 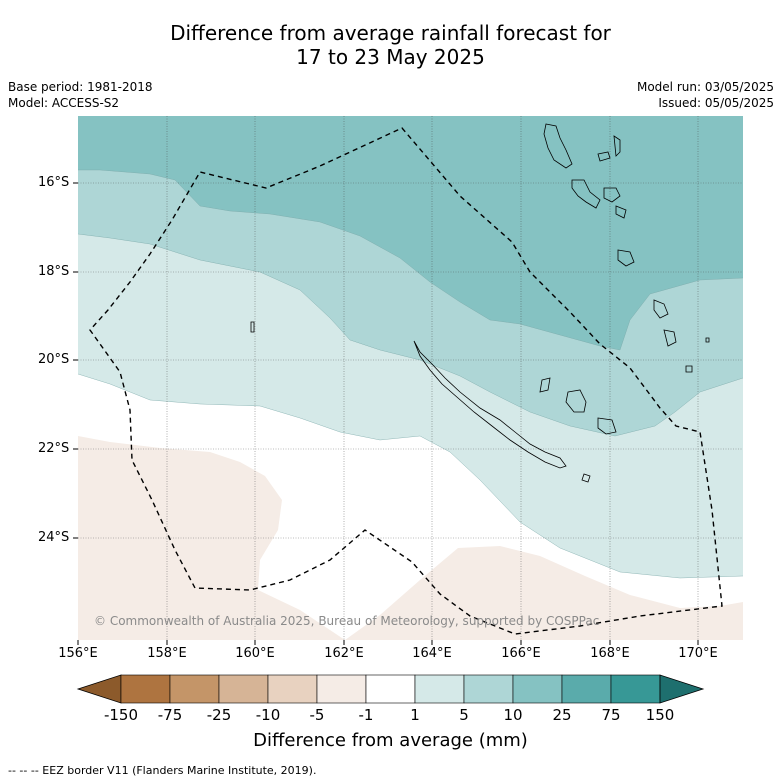 What do you see at coordinates (170, 715) in the screenshot?
I see `colorbar-tick-label: -75` at bounding box center [170, 715].